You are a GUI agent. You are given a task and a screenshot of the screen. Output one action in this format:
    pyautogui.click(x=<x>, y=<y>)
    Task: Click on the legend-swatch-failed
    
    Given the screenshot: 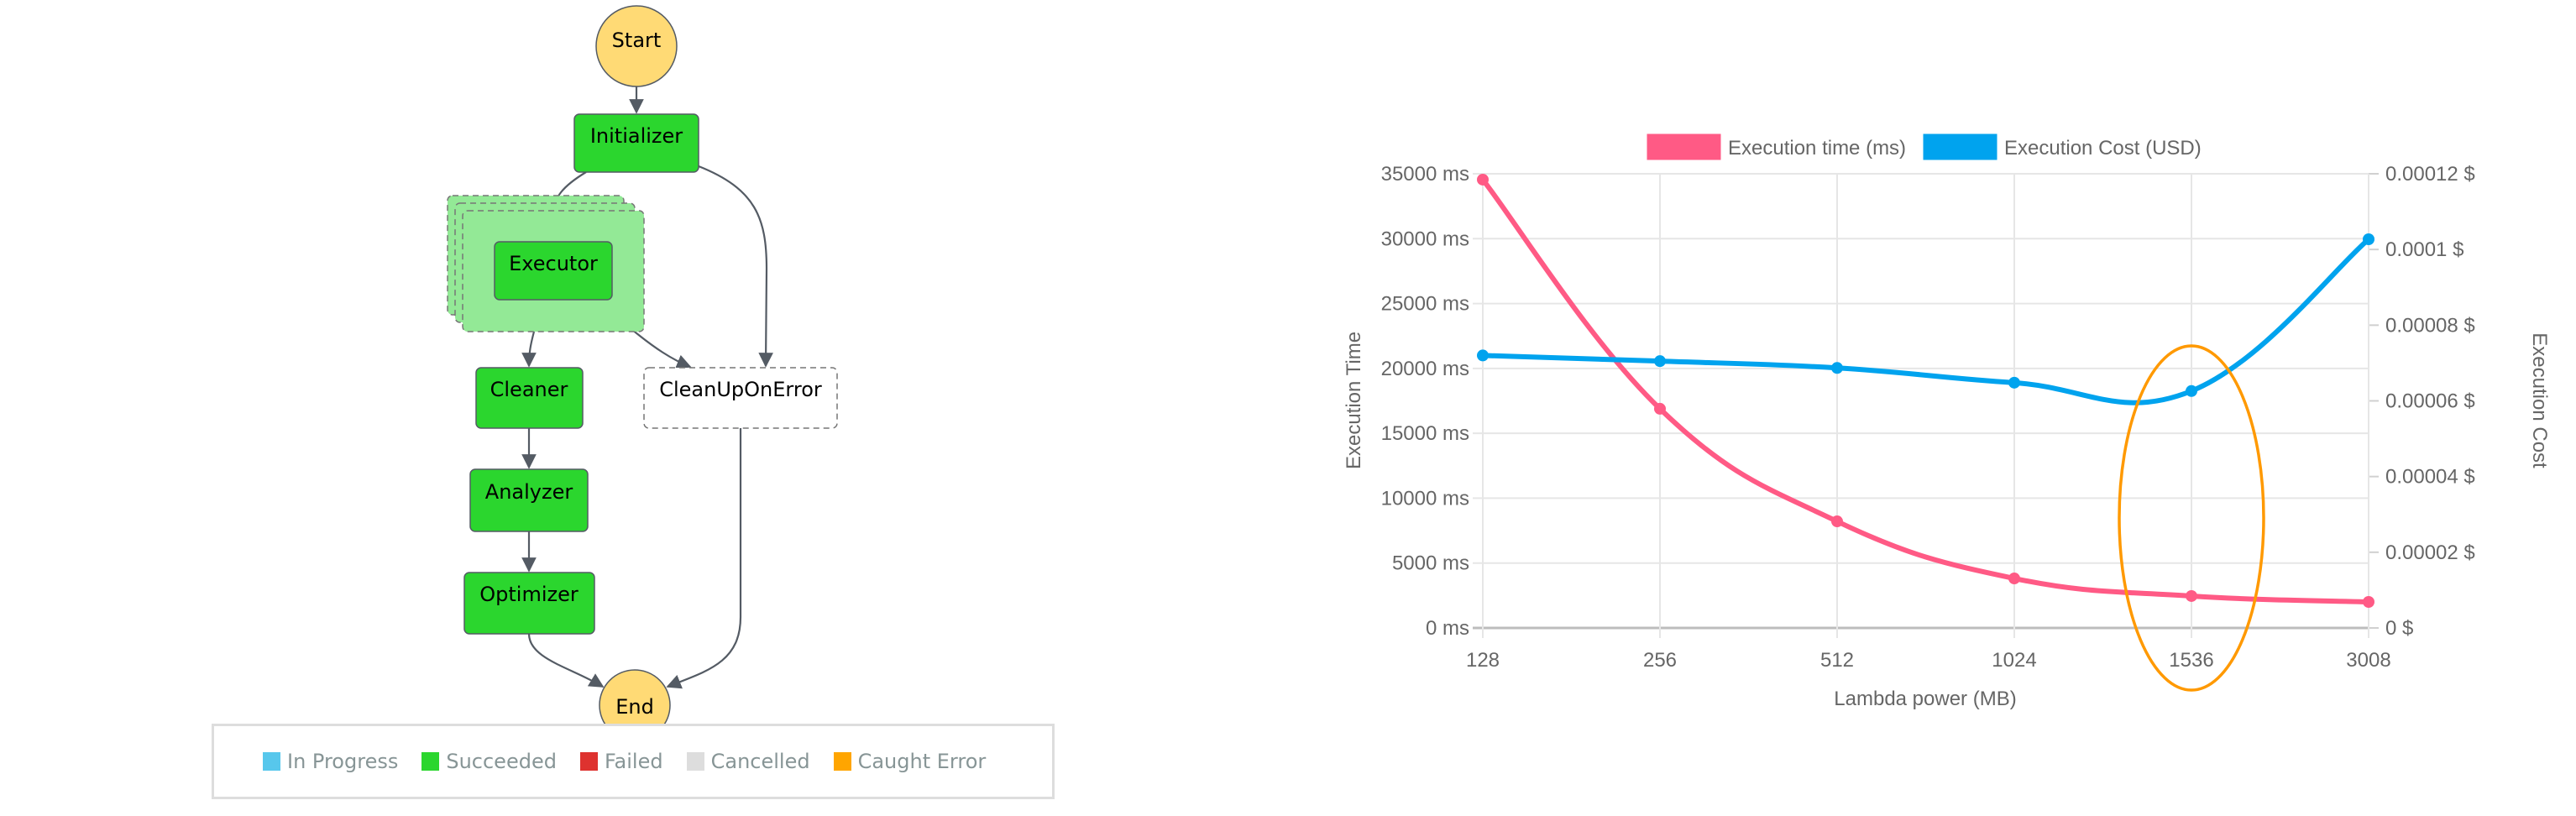 What is the action you would take?
    pyautogui.click(x=589, y=761)
    